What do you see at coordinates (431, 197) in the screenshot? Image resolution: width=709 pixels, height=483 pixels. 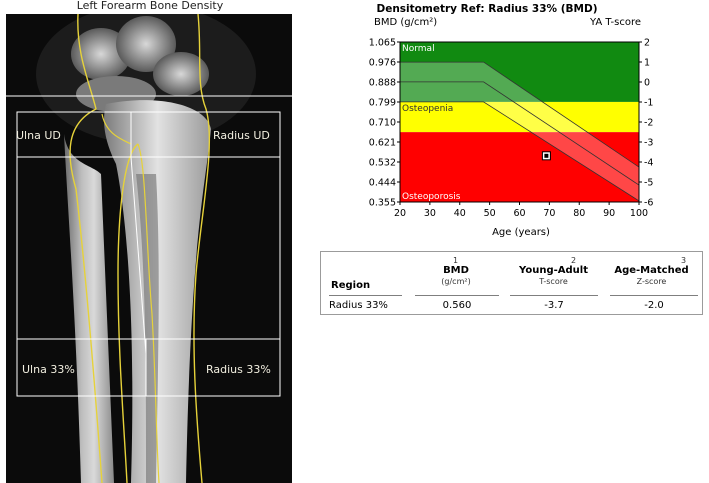 I see `zone-label-osteoporosis: Osteoporosis` at bounding box center [431, 197].